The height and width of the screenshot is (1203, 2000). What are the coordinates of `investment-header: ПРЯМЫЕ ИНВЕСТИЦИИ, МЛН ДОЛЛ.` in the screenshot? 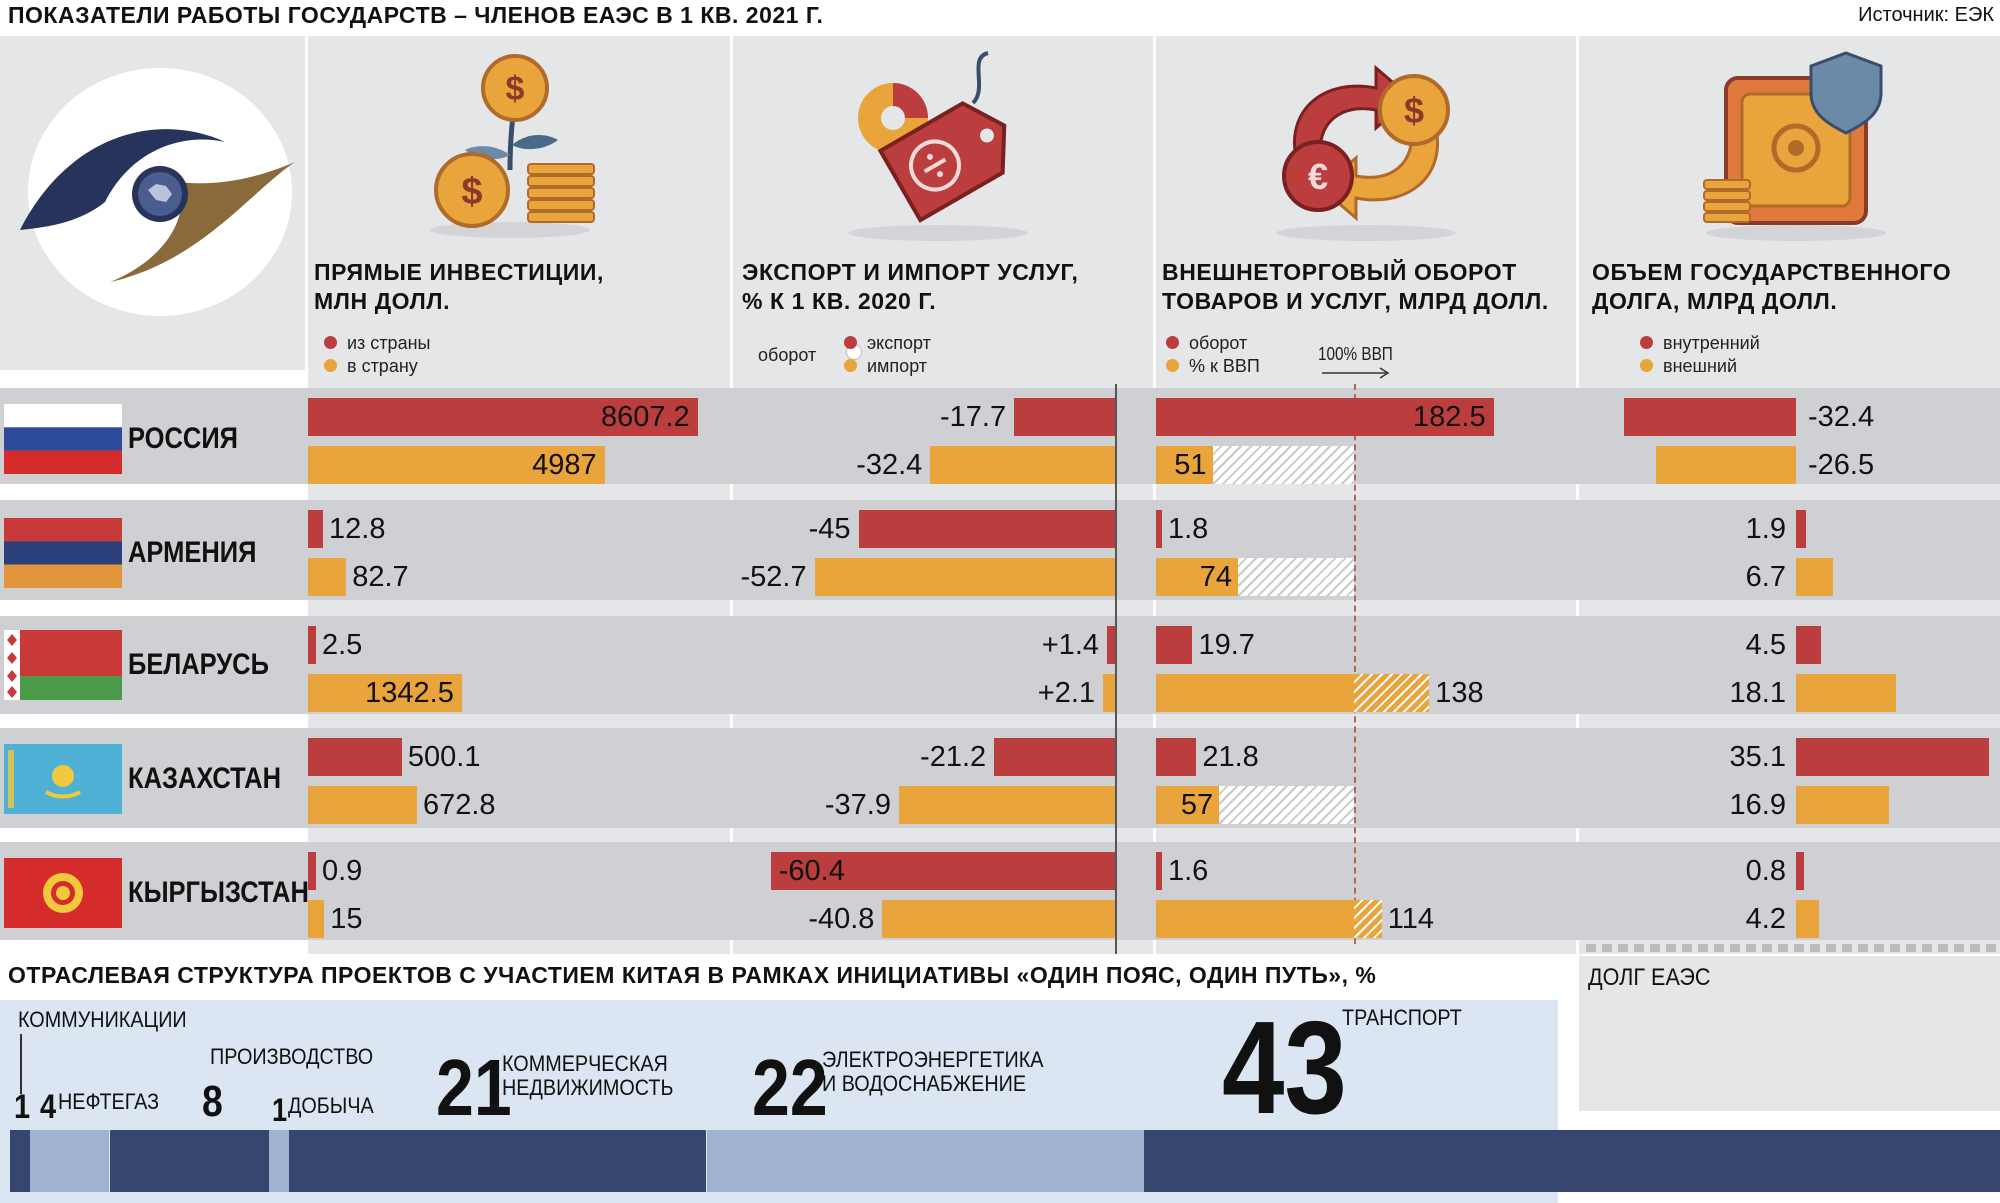 It's located at (459, 286).